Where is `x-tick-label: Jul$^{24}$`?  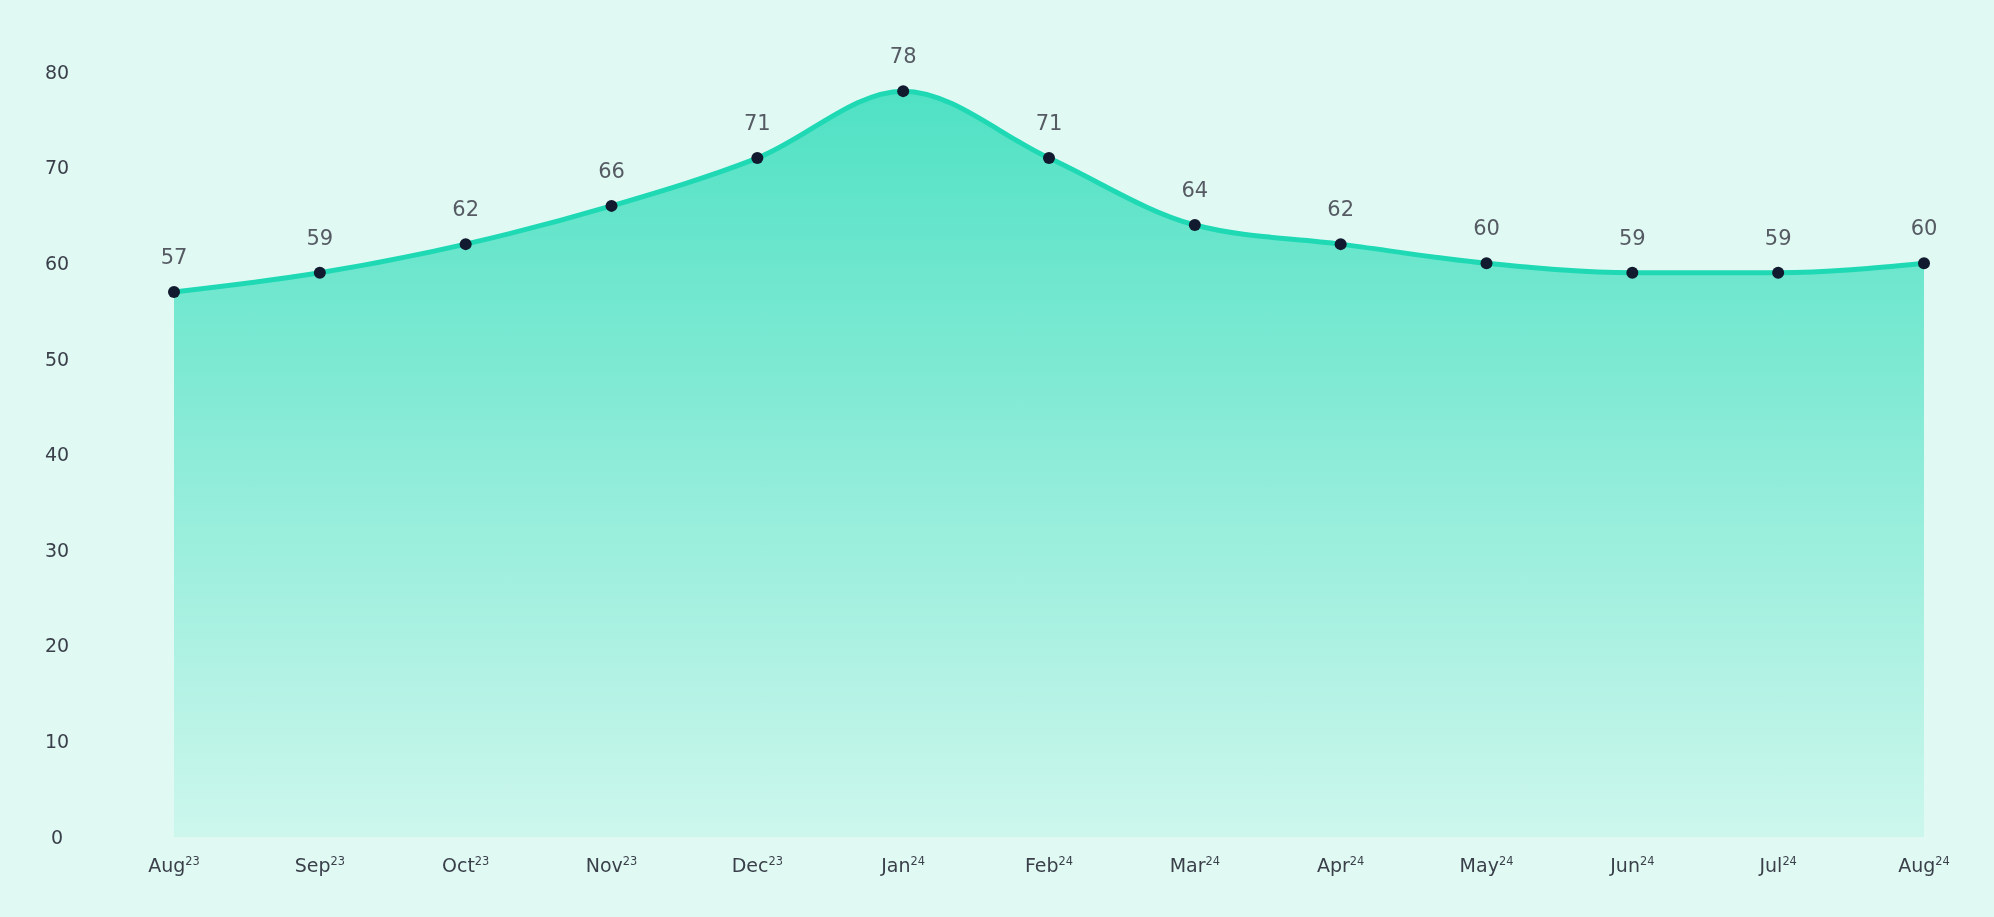 x-tick-label: Jul$^{24}$ is located at coordinates (1777, 865).